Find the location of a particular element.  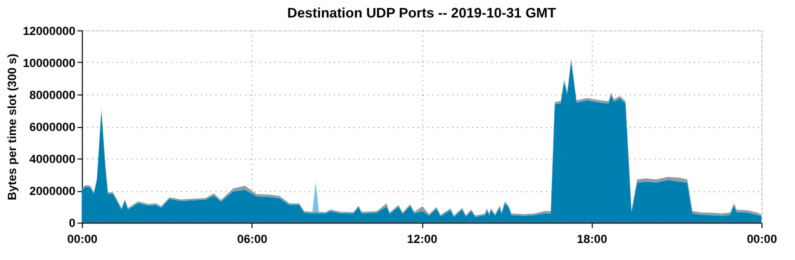

x-tick-label: 12:00 is located at coordinates (422, 239).